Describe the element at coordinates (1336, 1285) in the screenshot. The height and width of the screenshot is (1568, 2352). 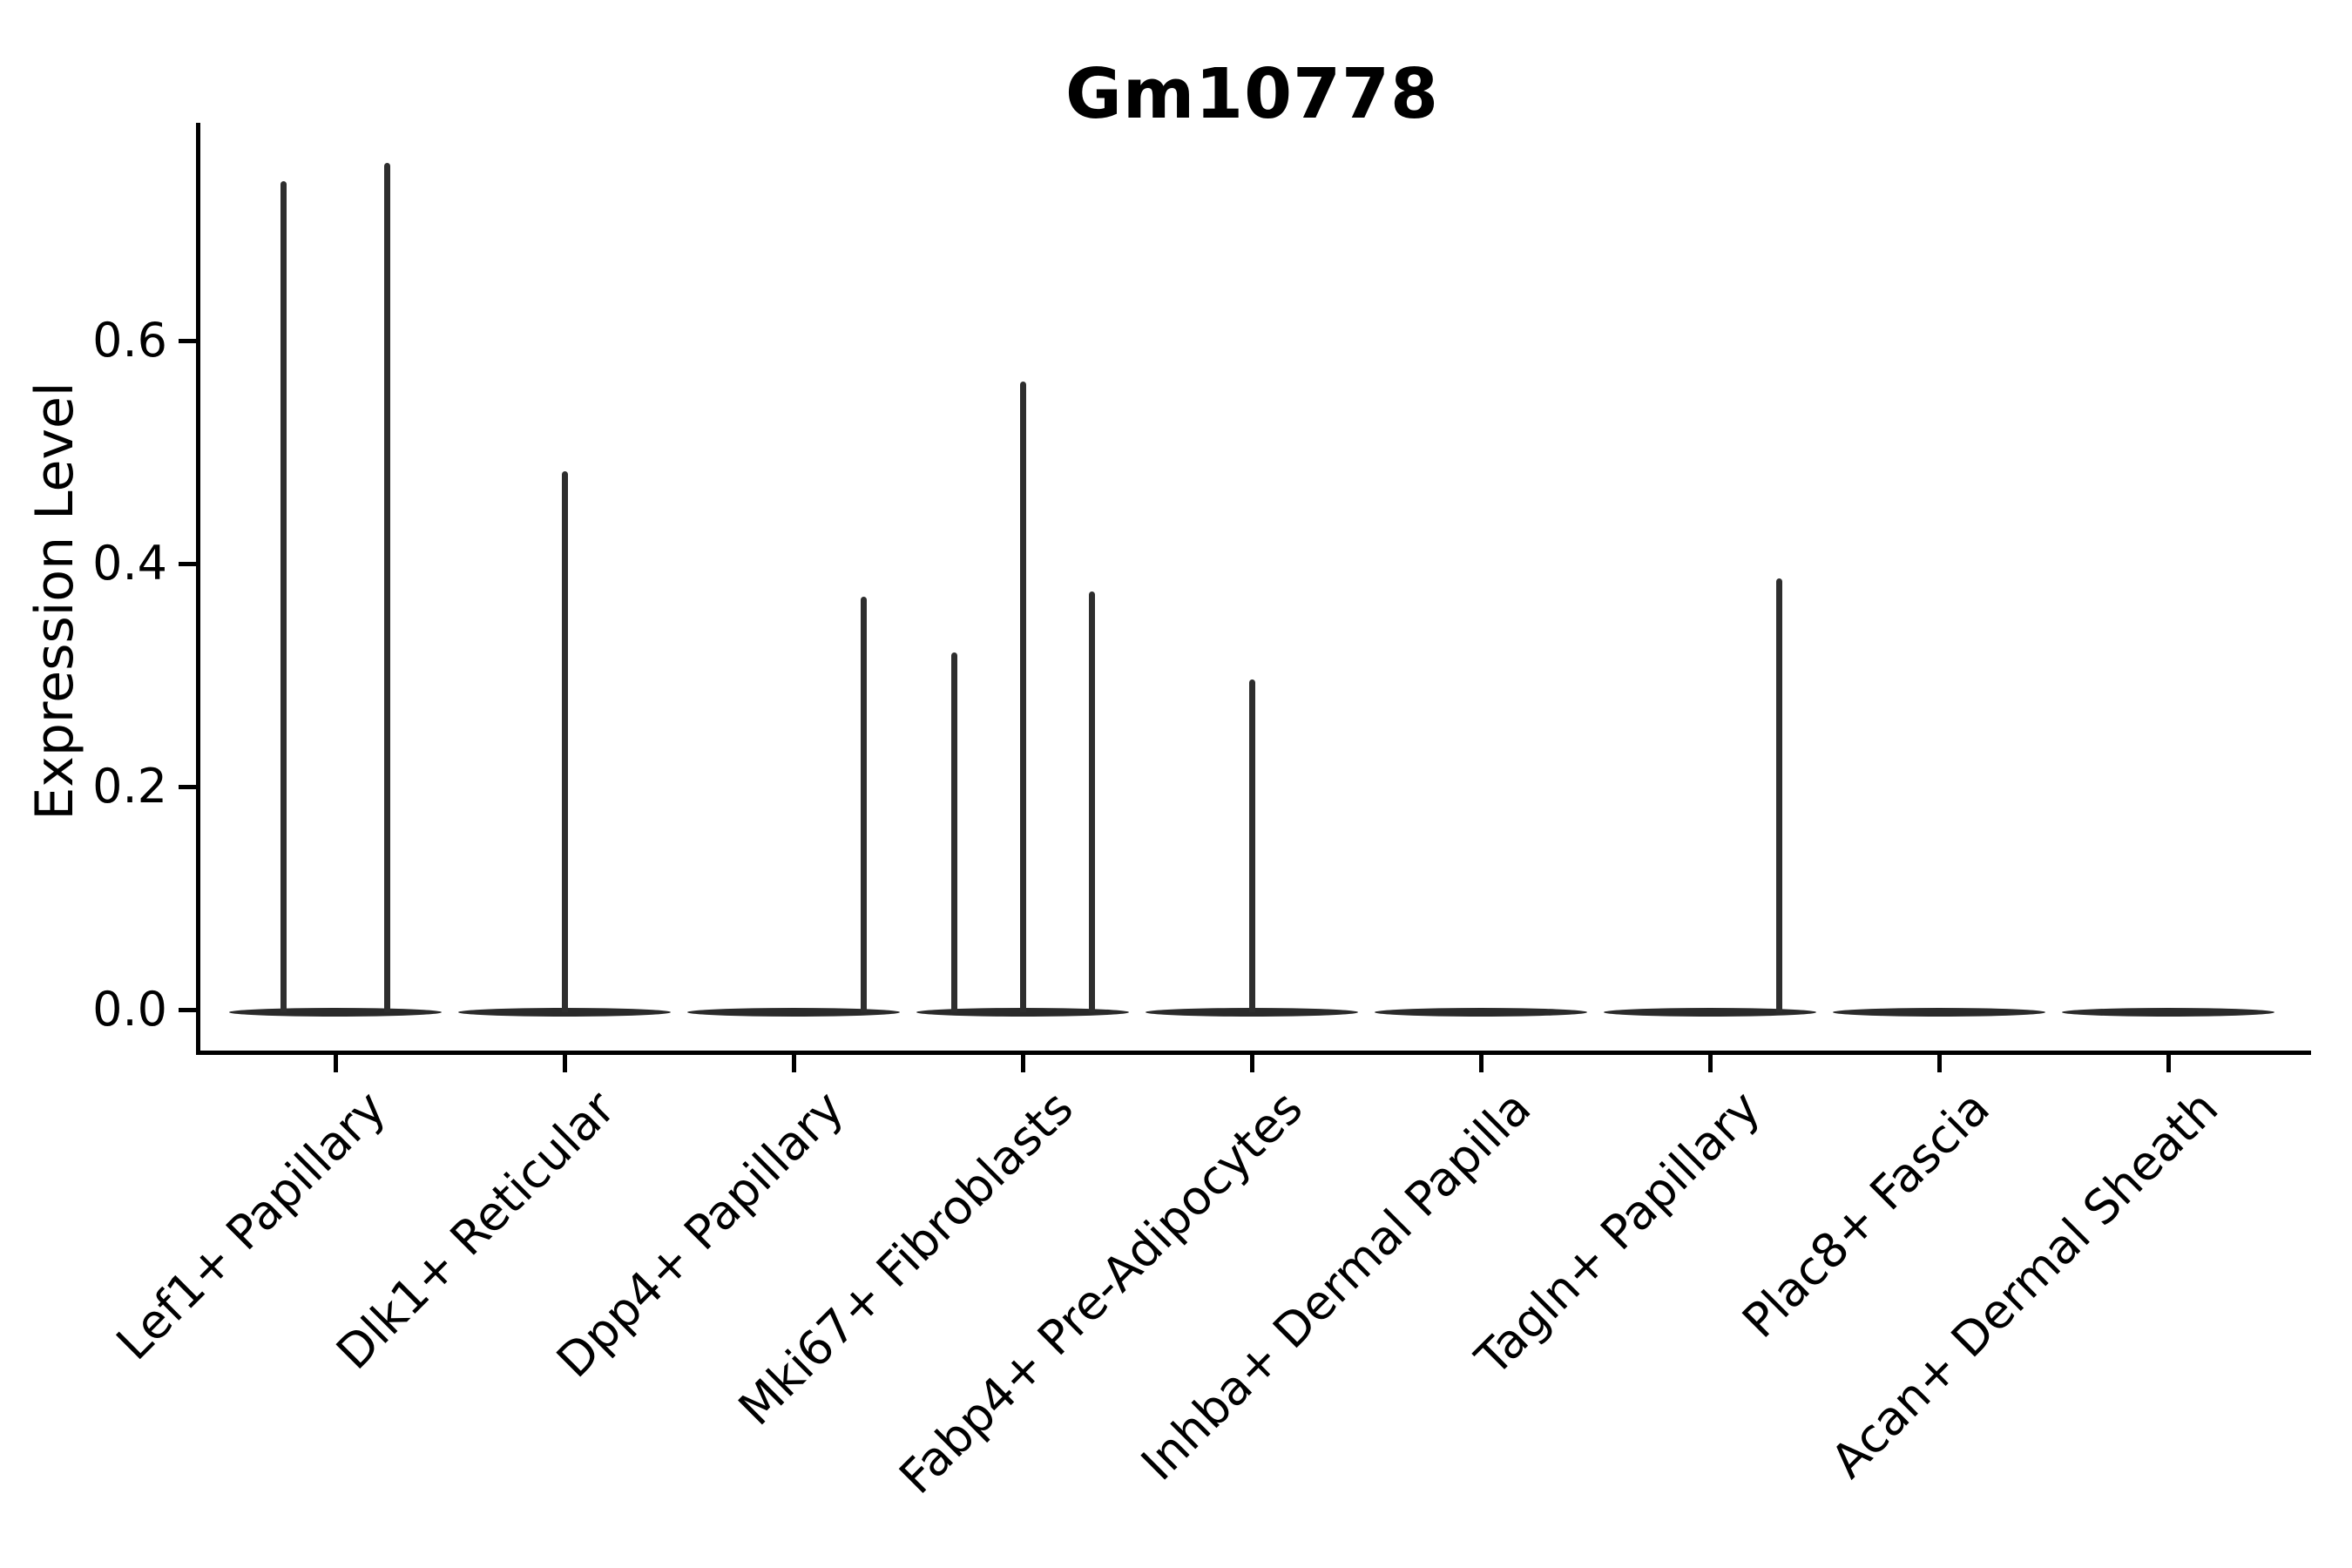
I see `x-tick-label-6: Inhba+ Dermal Papilla` at that location.